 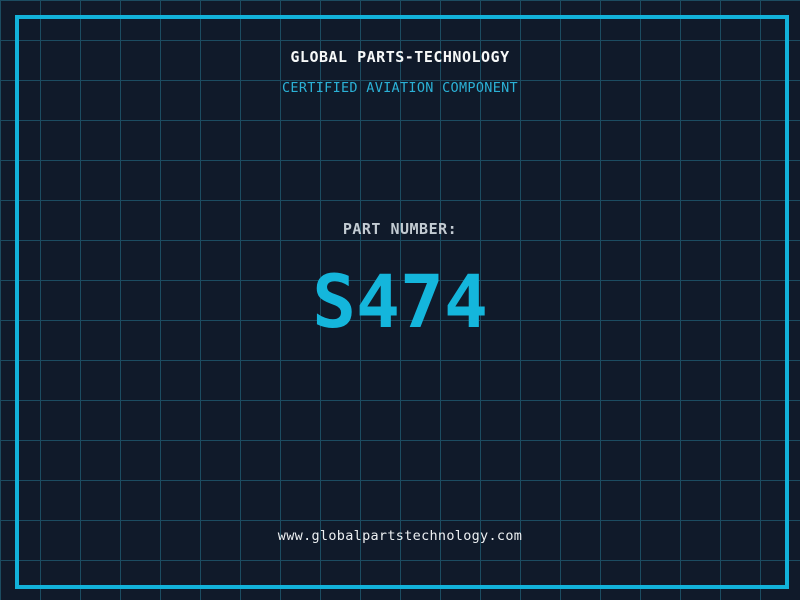 I want to click on company-title: GLOBAL PARTS-TECHNOLOGY, so click(x=400, y=57).